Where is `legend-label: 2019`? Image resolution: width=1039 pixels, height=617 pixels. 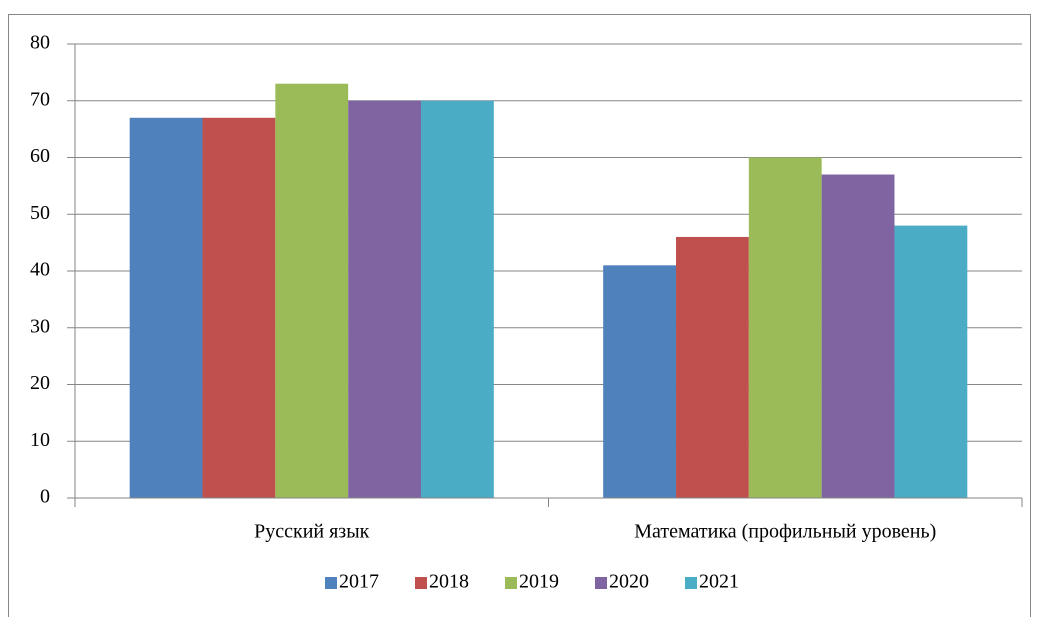 legend-label: 2019 is located at coordinates (539, 582).